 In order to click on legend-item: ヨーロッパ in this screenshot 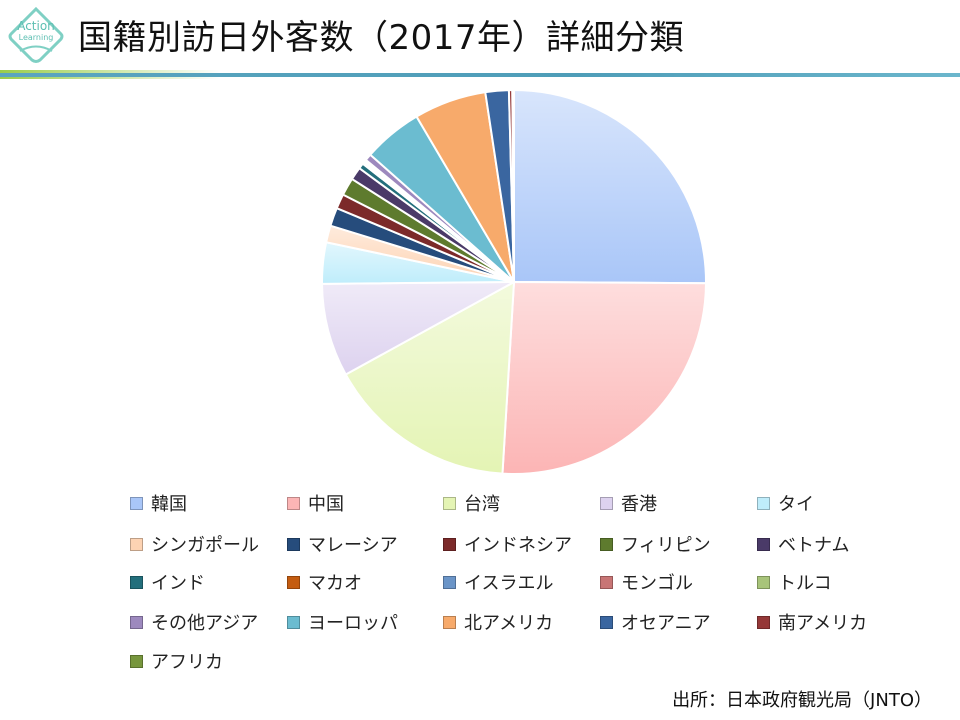, I will do `click(342, 622)`.